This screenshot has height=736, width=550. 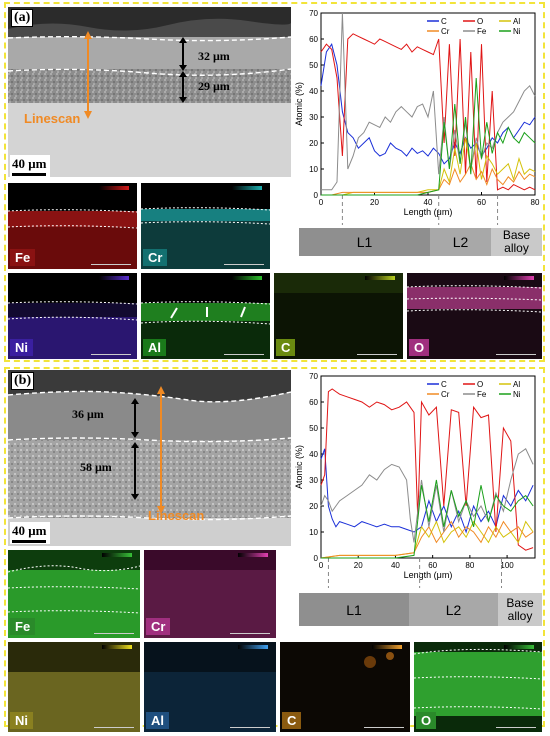 What do you see at coordinates (321, 202) in the screenshot?
I see `x-tick-label-a-0: 0` at bounding box center [321, 202].